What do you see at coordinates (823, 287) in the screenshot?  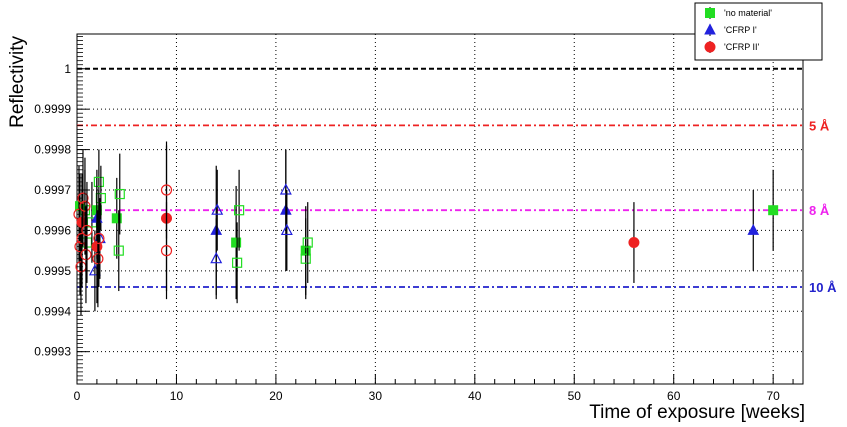 I see `reference-line-label: 10 Å` at bounding box center [823, 287].